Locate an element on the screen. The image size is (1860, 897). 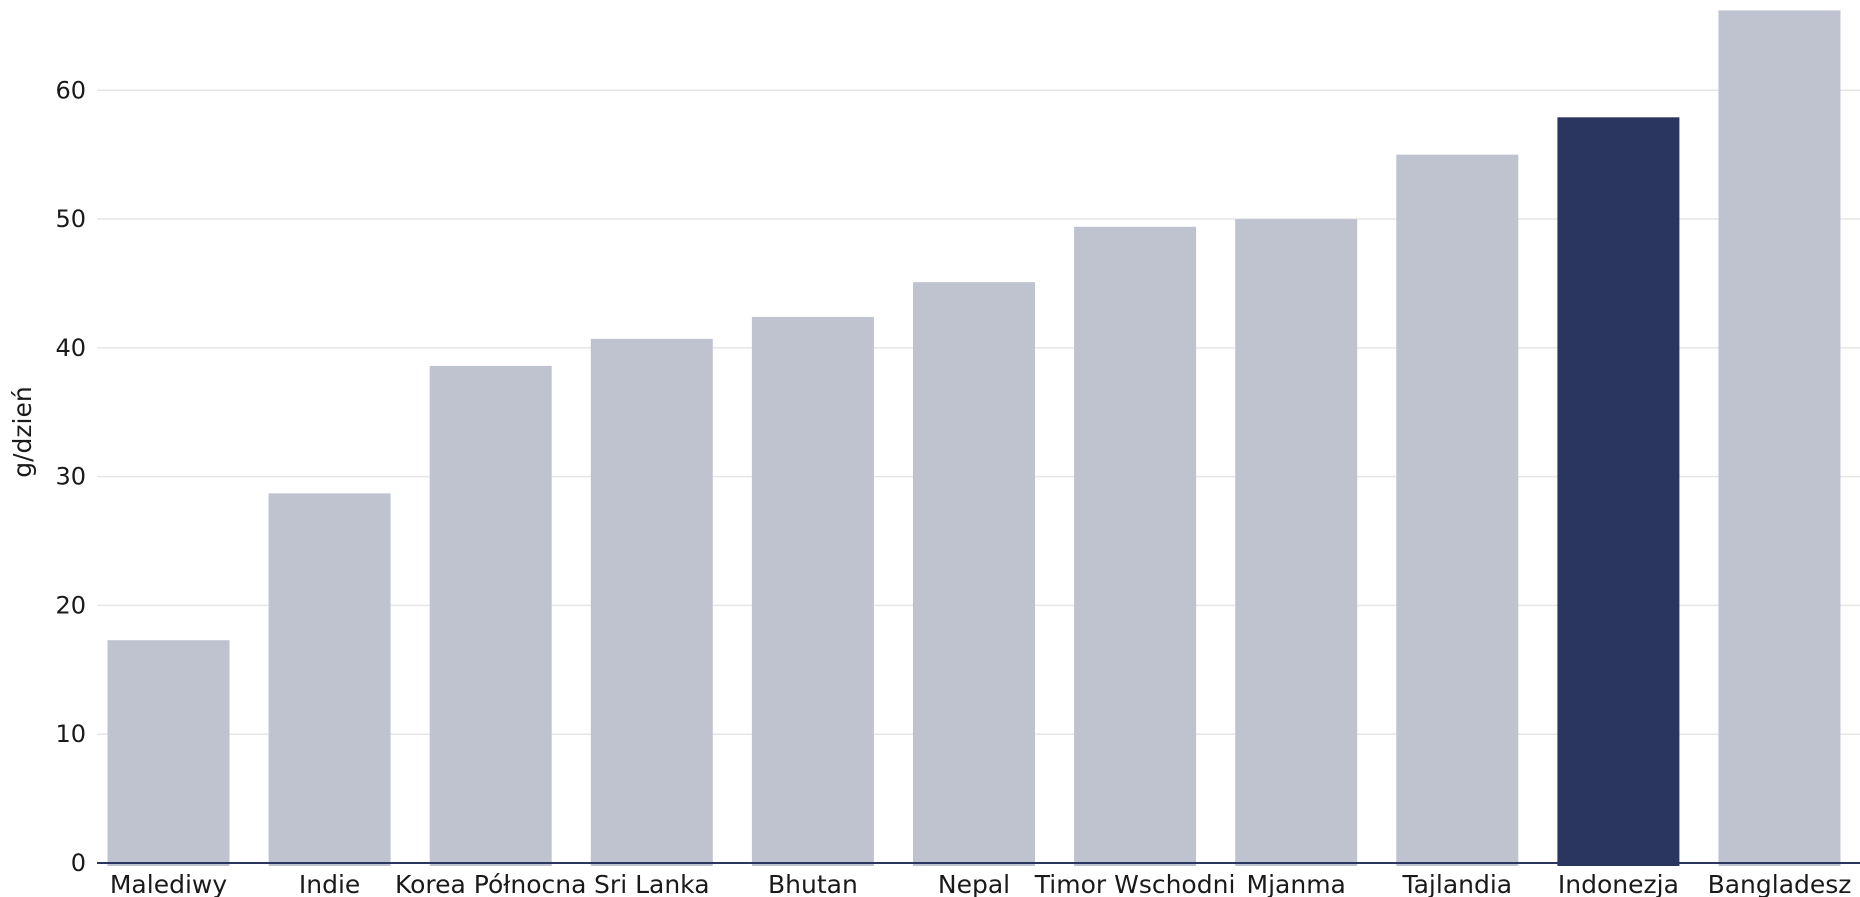
bar-tajlandia is located at coordinates (1457, 510).